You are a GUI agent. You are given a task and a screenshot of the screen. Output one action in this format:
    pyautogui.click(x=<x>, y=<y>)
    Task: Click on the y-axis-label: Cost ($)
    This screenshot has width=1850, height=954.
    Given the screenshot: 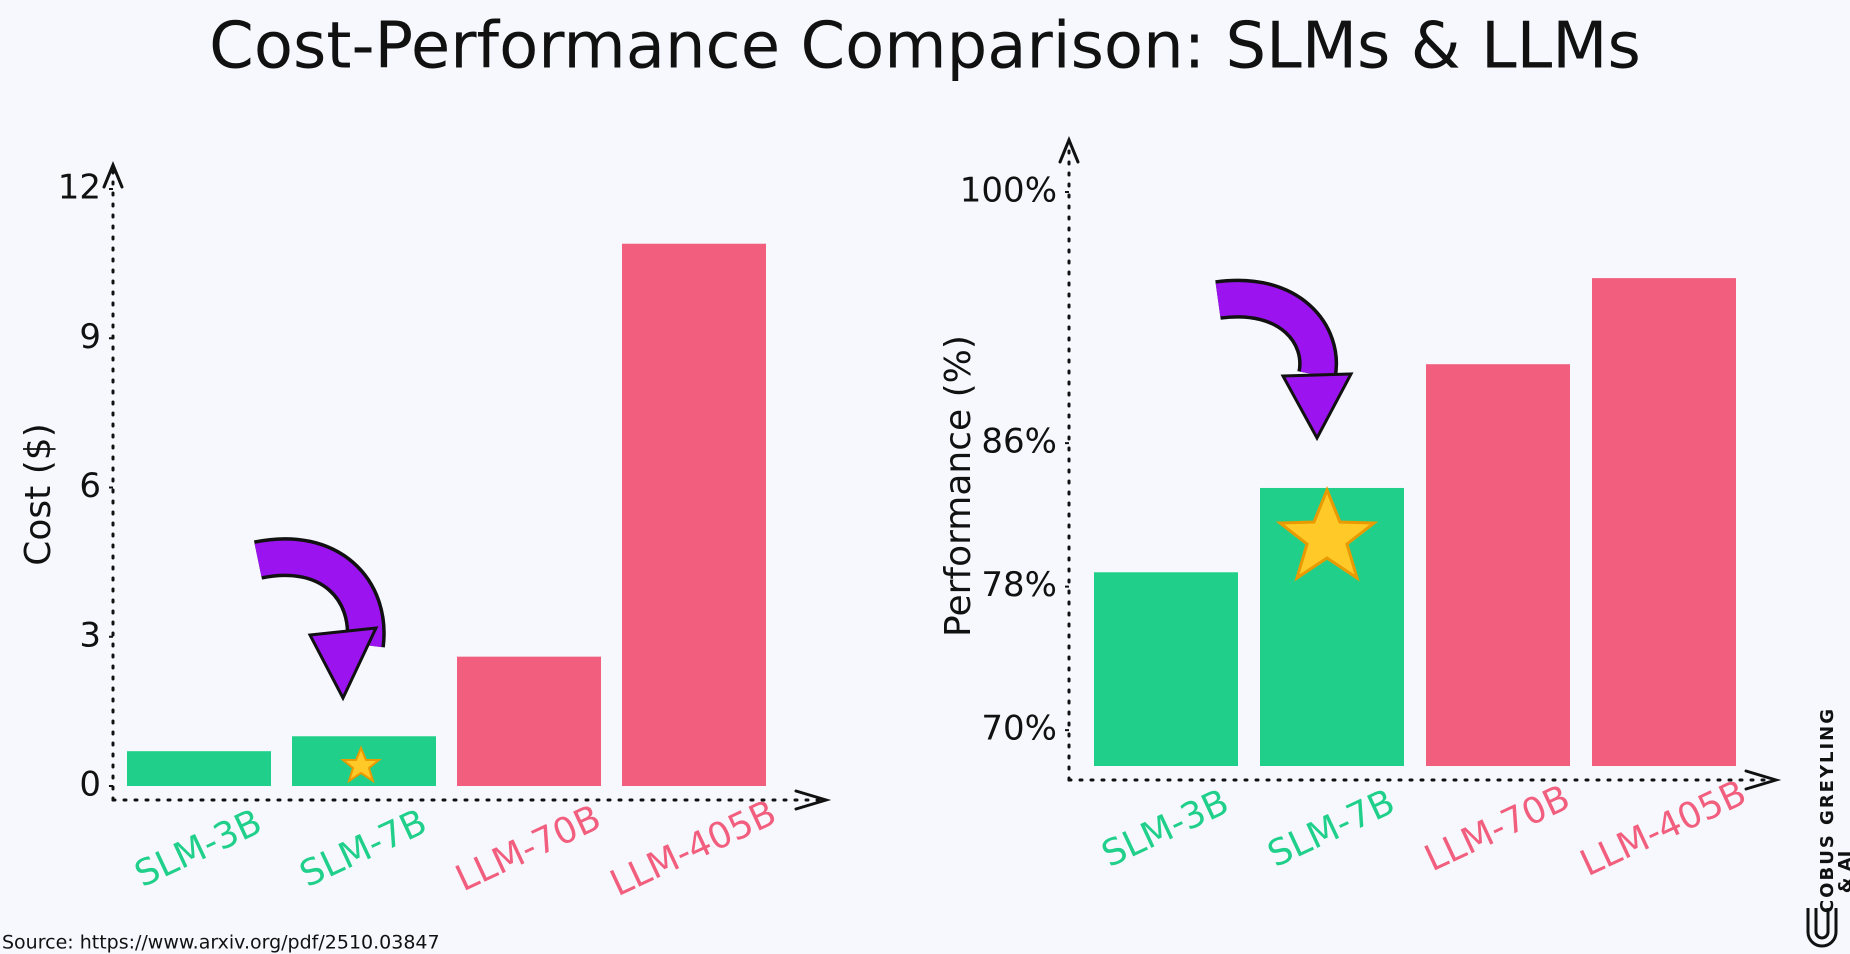 What is the action you would take?
    pyautogui.click(x=38, y=494)
    